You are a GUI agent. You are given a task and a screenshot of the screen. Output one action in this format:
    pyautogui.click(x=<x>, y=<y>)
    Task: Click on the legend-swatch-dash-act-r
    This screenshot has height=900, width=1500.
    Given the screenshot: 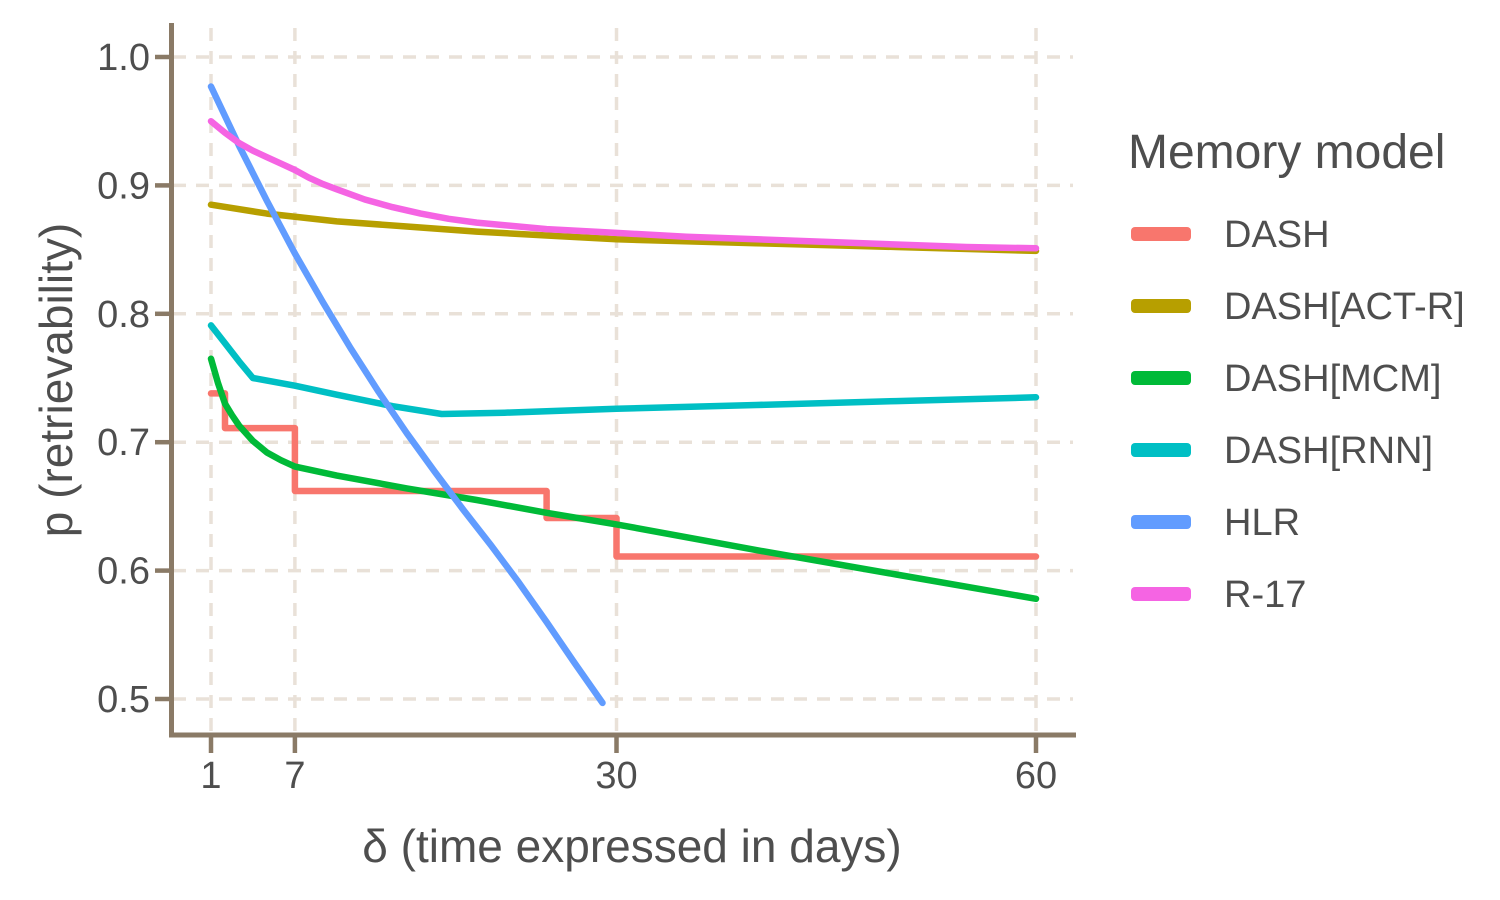 What is the action you would take?
    pyautogui.click(x=1161, y=306)
    